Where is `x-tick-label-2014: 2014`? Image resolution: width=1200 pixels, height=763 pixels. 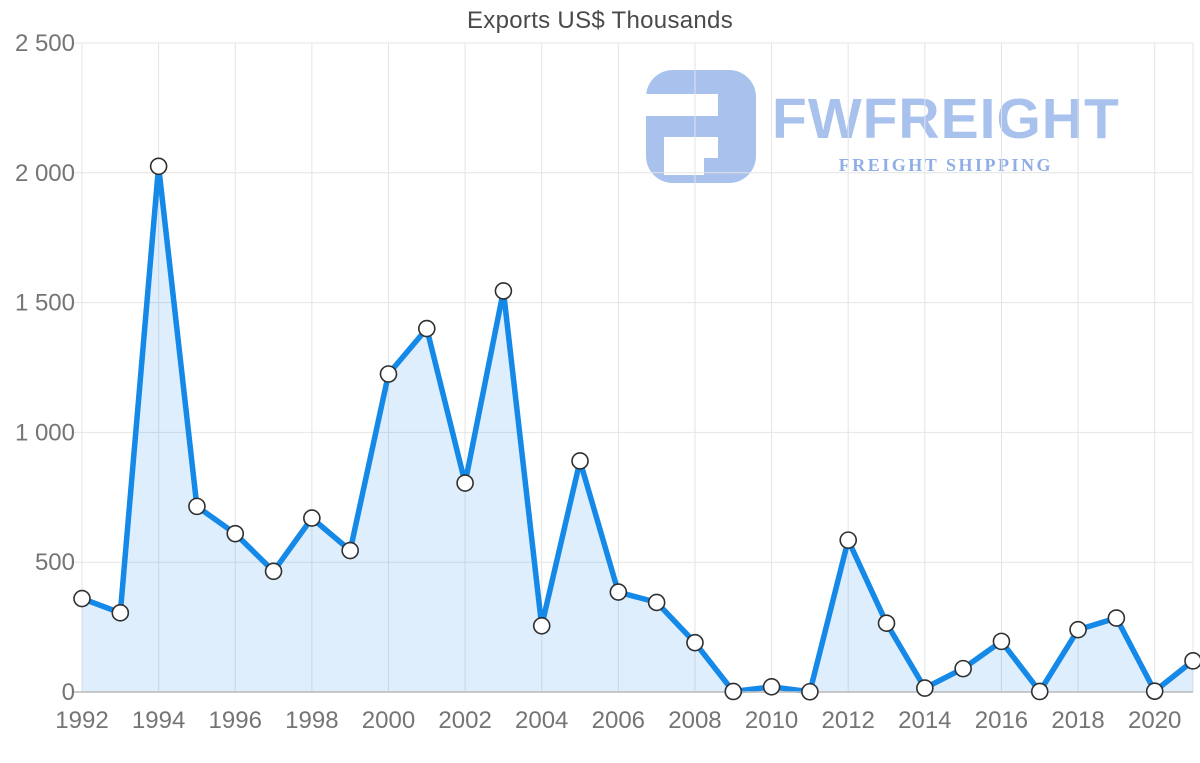 x-tick-label-2014: 2014 is located at coordinates (924, 720).